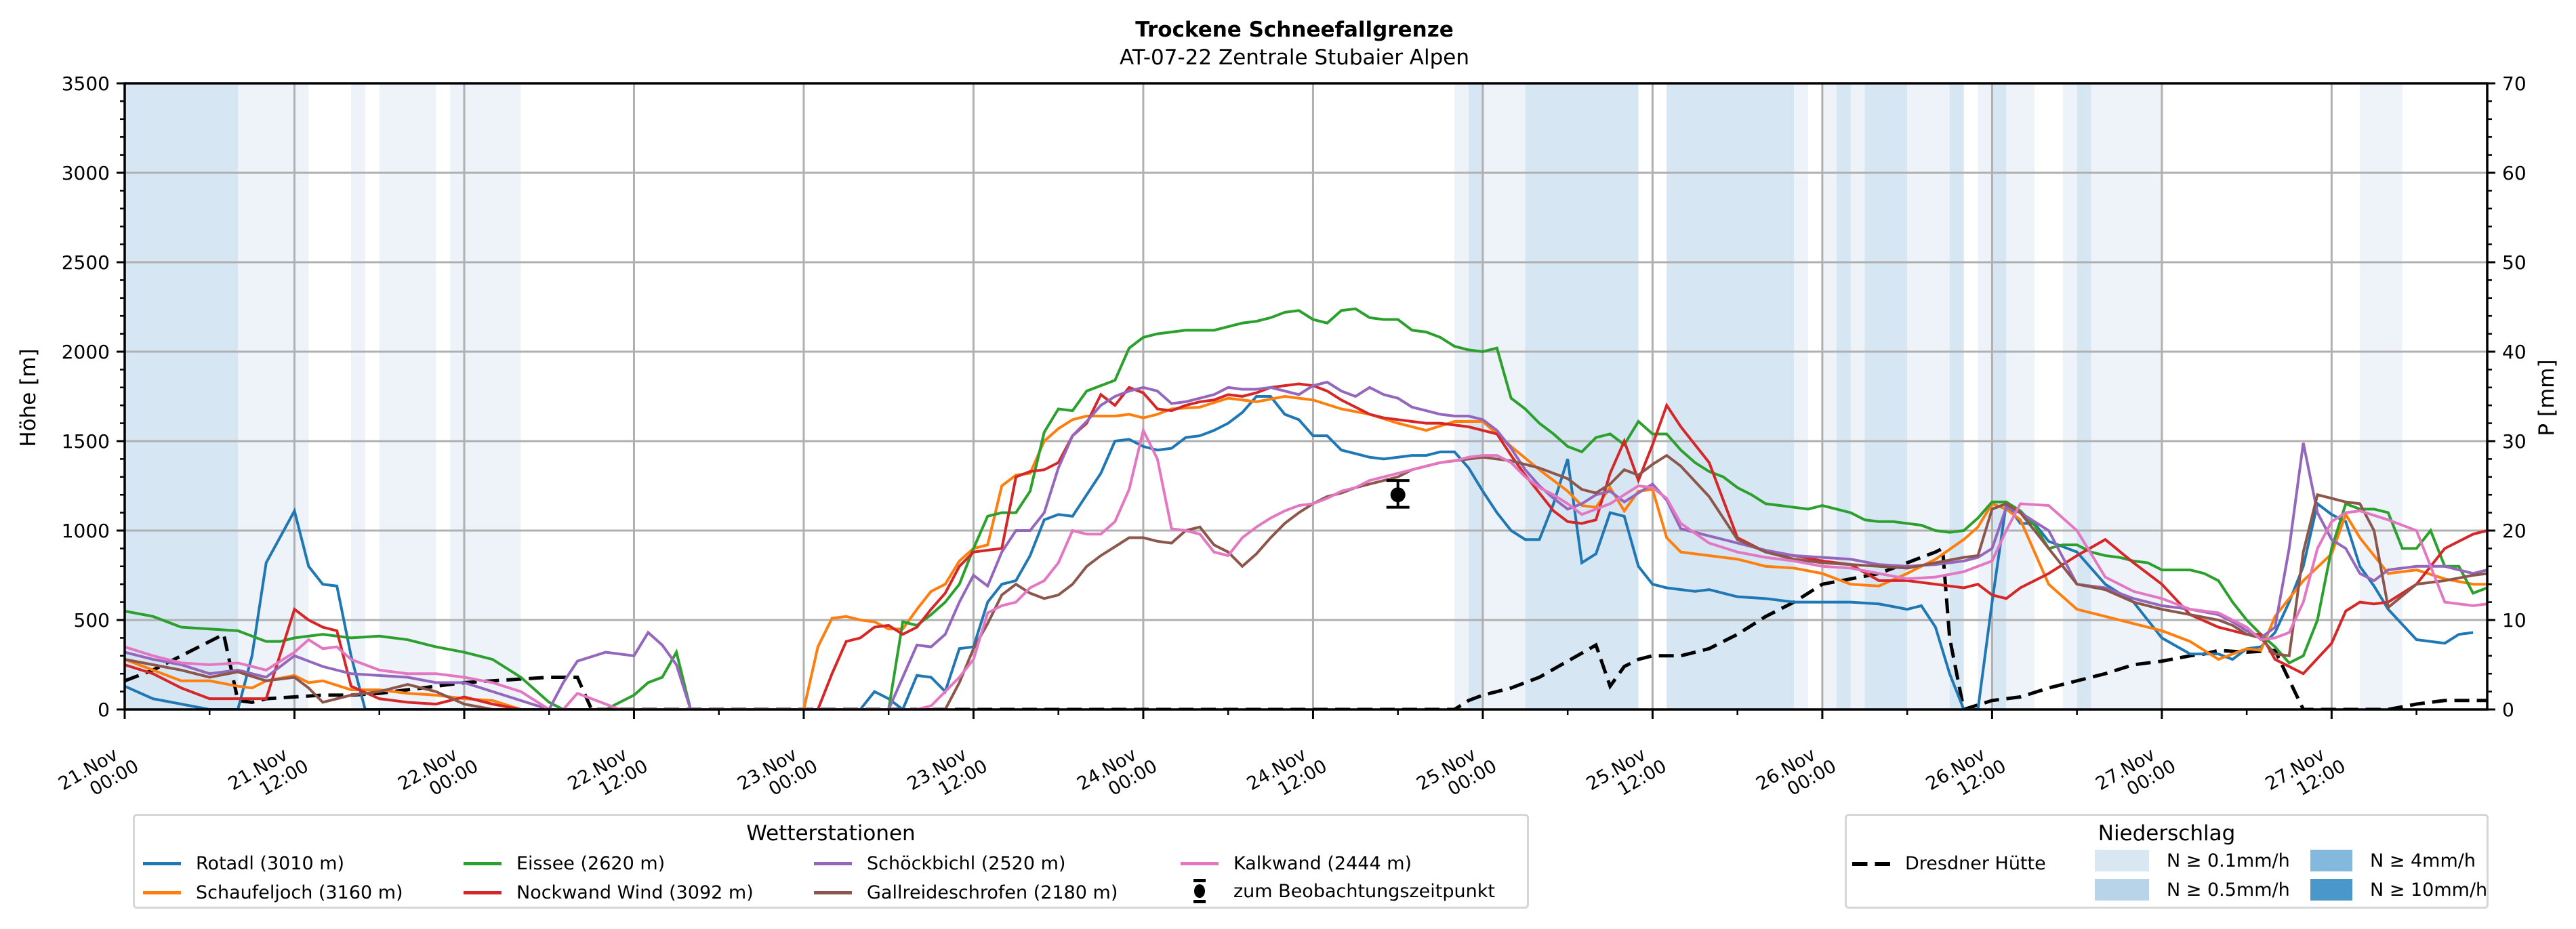 The width and height of the screenshot is (2576, 929). What do you see at coordinates (271, 863) in the screenshot?
I see `legend-label: Rotadl (3010 m)` at bounding box center [271, 863].